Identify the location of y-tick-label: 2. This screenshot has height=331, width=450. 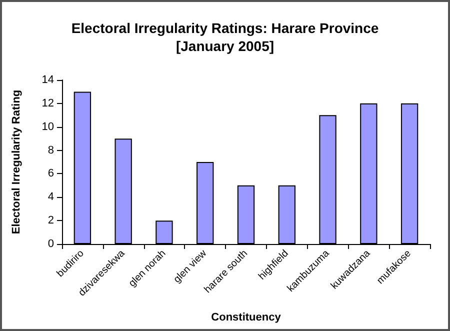
(51, 220).